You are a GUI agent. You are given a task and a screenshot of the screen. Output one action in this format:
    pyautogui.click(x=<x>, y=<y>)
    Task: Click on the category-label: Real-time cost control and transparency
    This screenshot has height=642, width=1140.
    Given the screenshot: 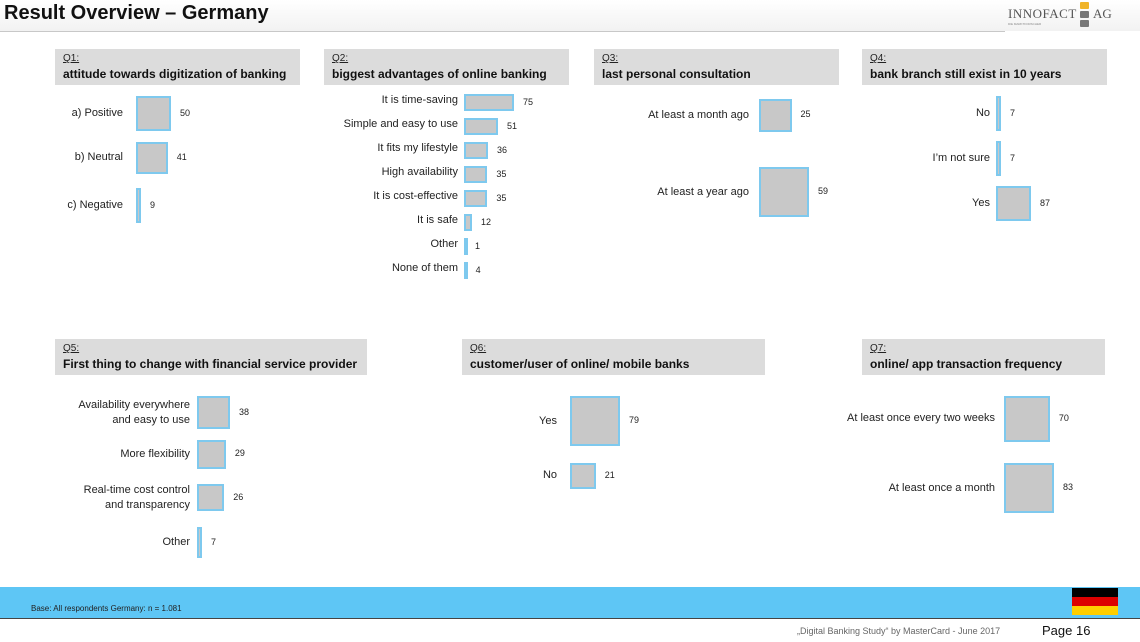 What is the action you would take?
    pyautogui.click(x=136, y=497)
    